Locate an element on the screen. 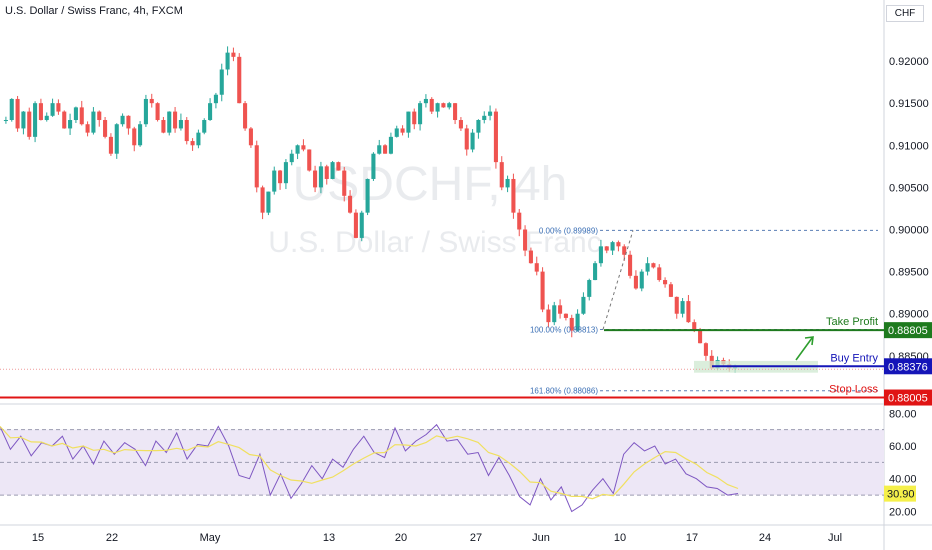 The image size is (932, 550). price-tick-label: 0.90000 is located at coordinates (909, 231).